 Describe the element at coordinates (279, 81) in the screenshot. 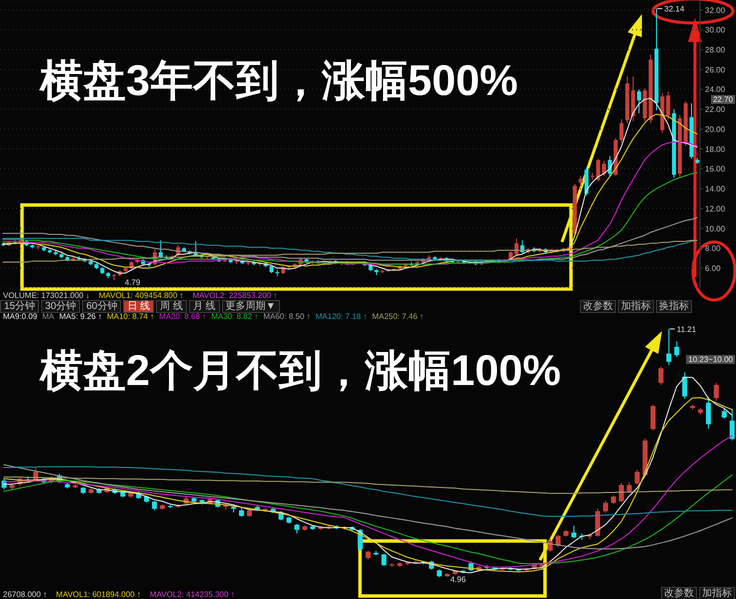

I see `text: 横盘3年不到，涨幅500%` at that location.